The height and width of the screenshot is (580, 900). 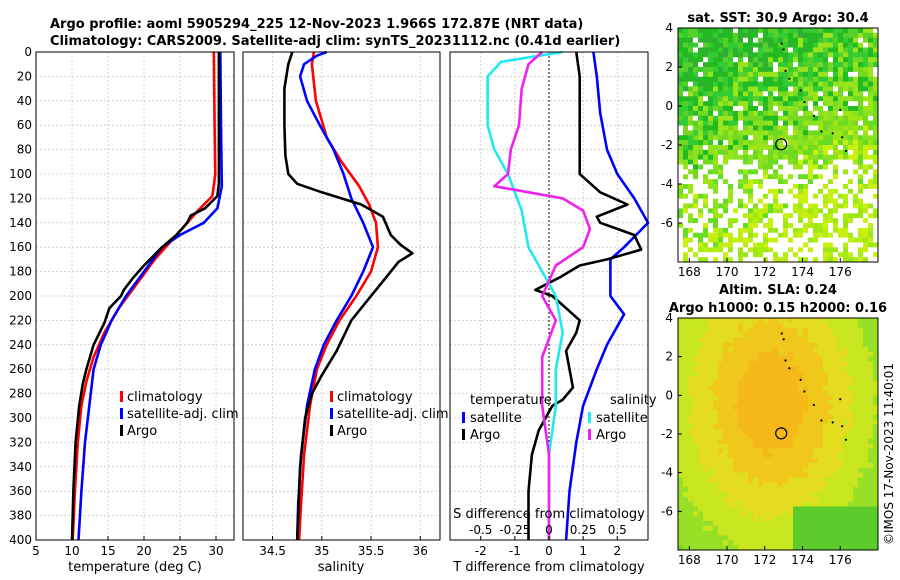 What do you see at coordinates (669, 318) in the screenshot?
I see `map-y-tick-label: 4` at bounding box center [669, 318].